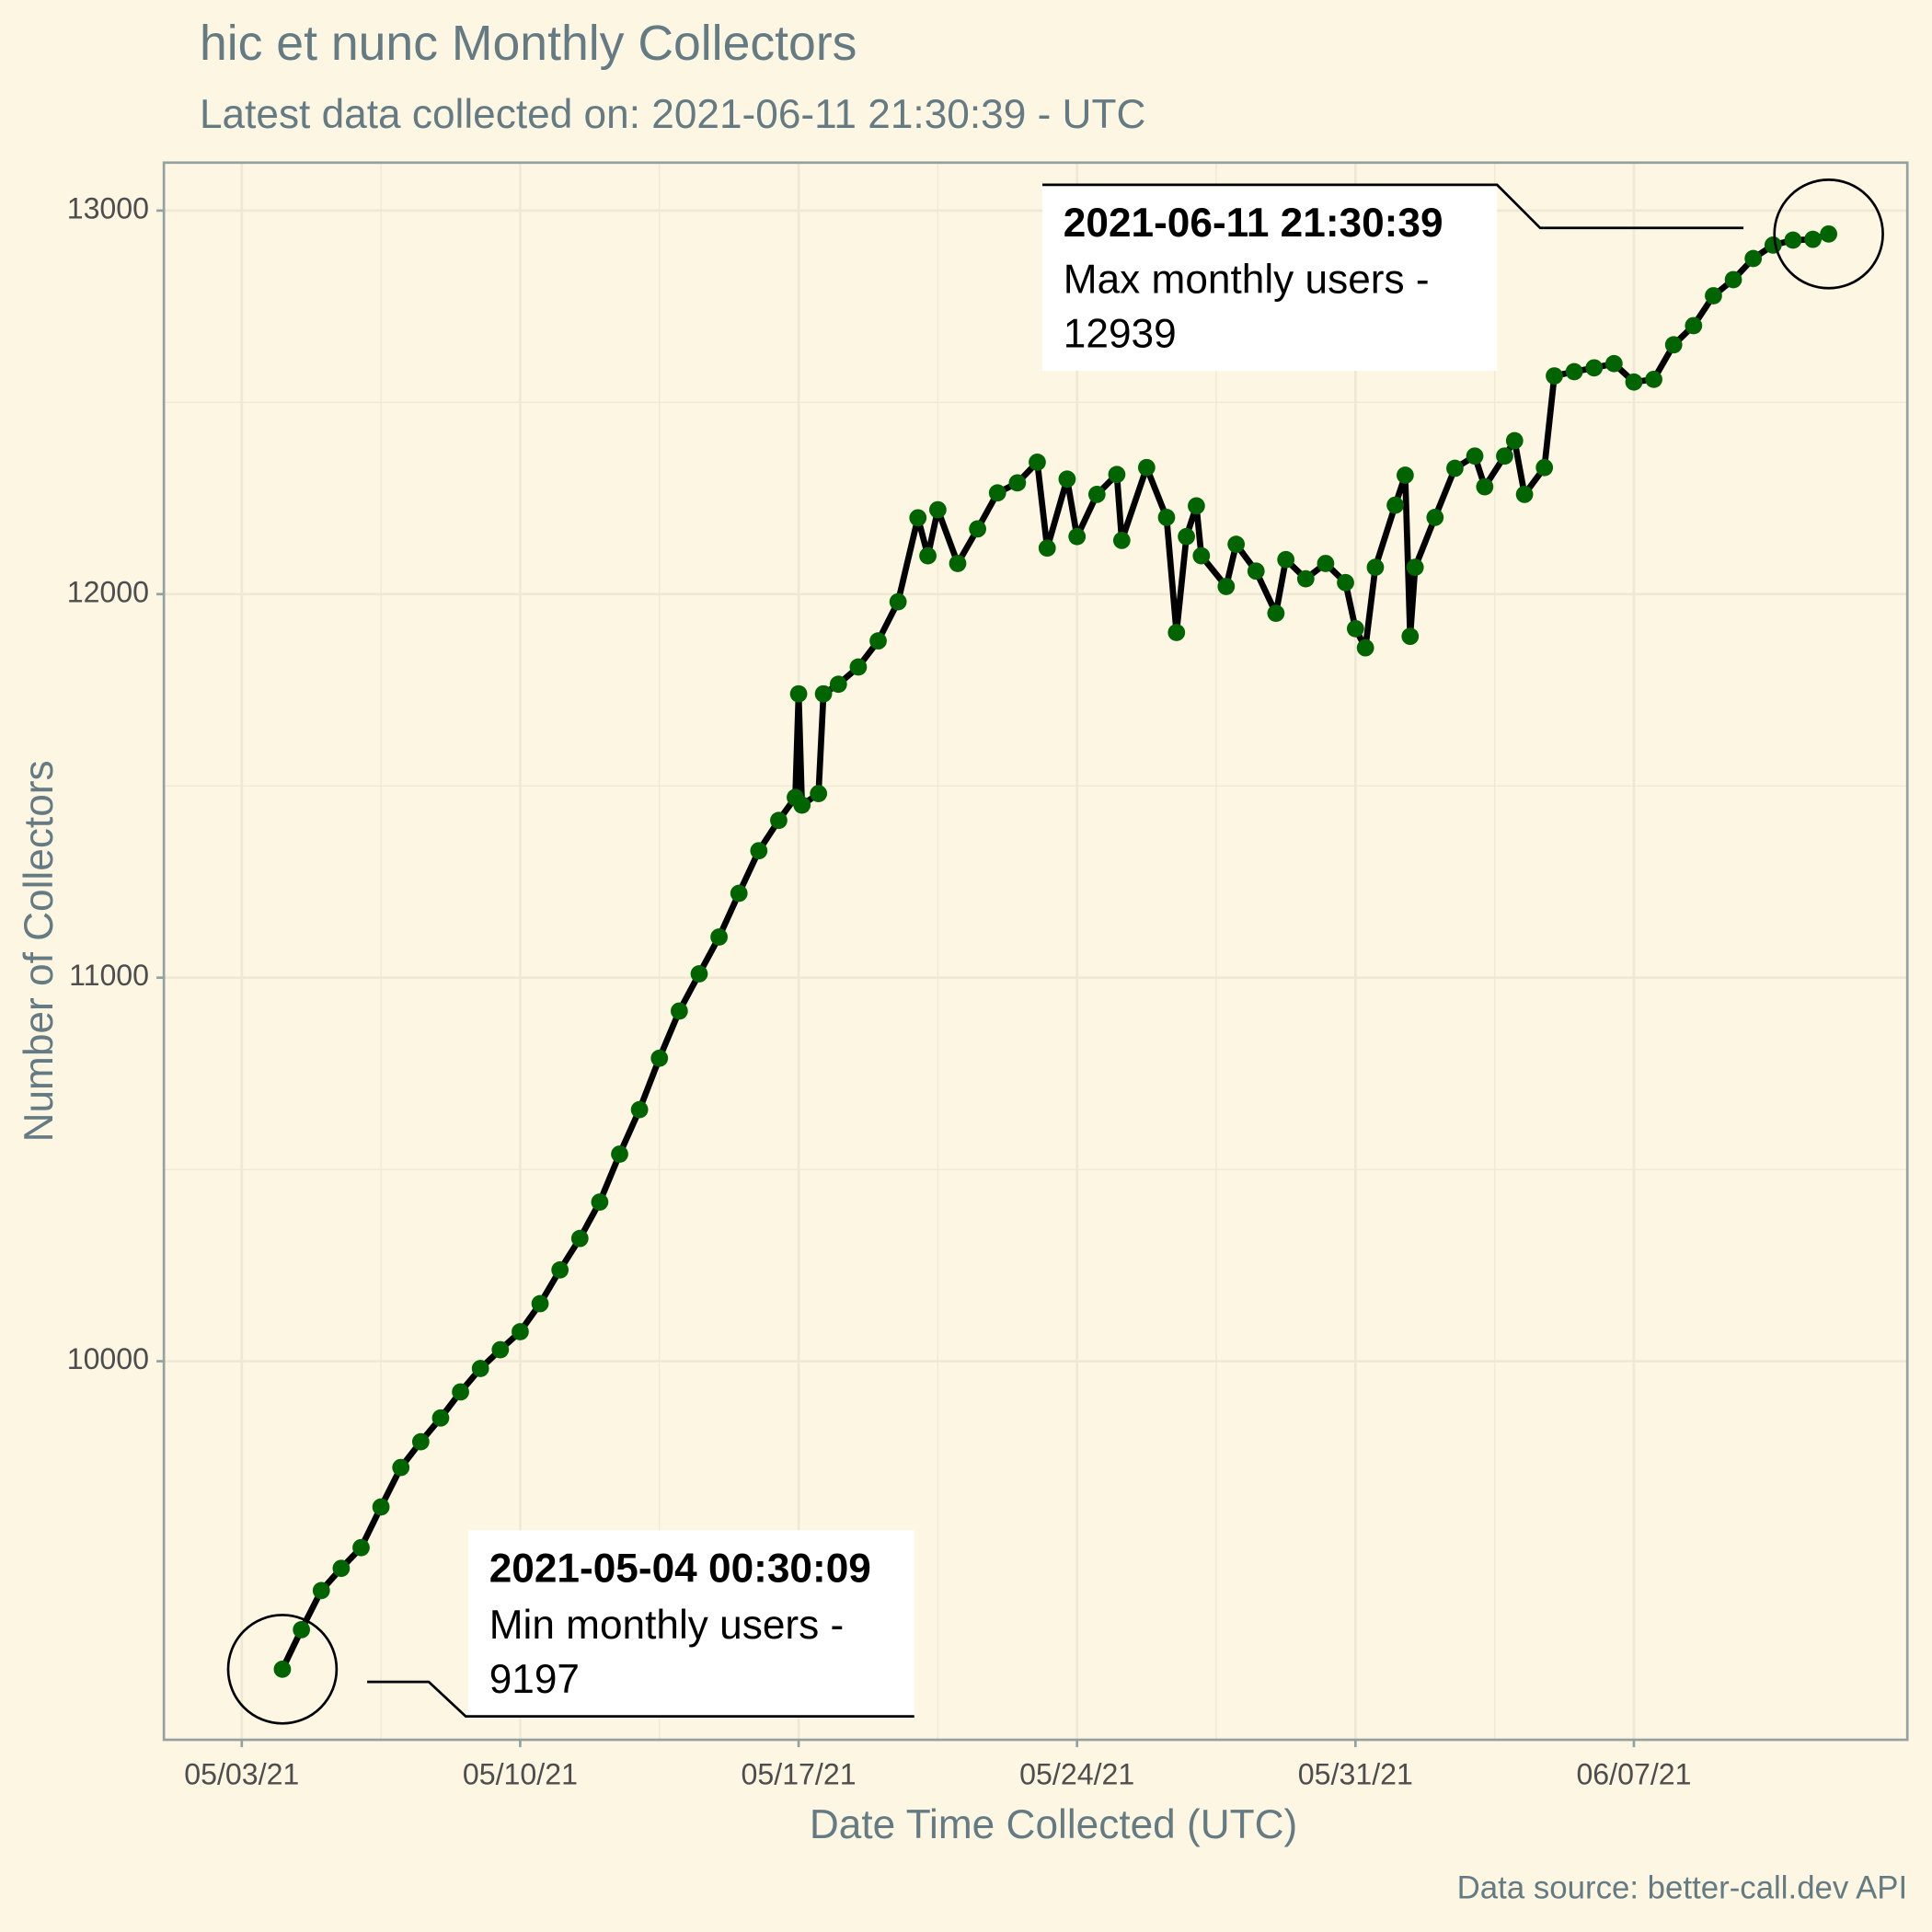  What do you see at coordinates (520, 1774) in the screenshot?
I see `x-tick-label: 05/10/21` at bounding box center [520, 1774].